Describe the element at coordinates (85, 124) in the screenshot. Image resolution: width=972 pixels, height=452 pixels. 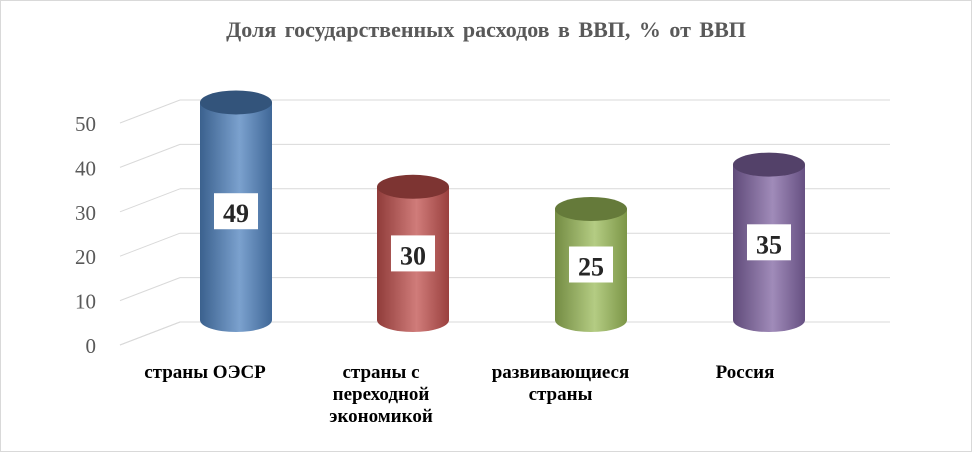
I see `y-tick-label: 50` at that location.